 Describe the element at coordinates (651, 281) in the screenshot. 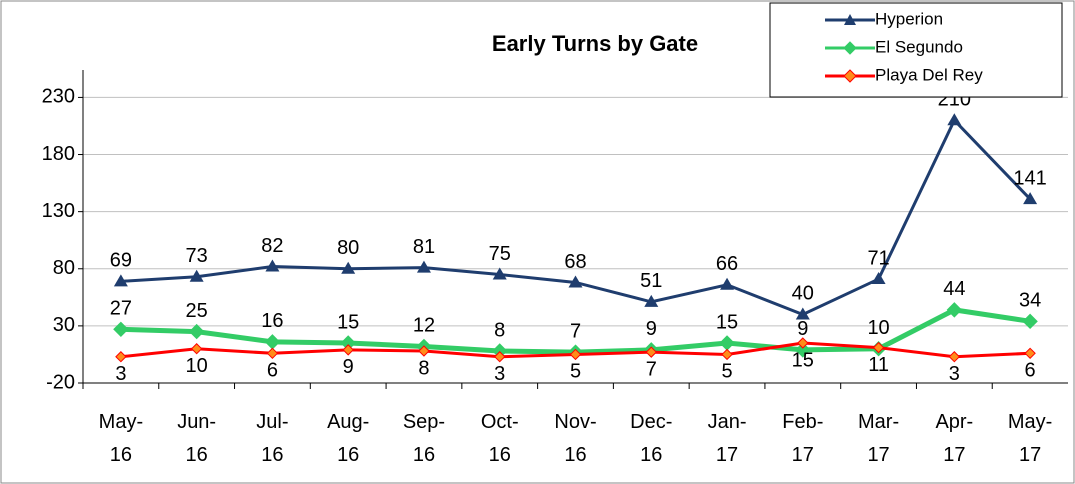

I see `data-label: 51` at that location.